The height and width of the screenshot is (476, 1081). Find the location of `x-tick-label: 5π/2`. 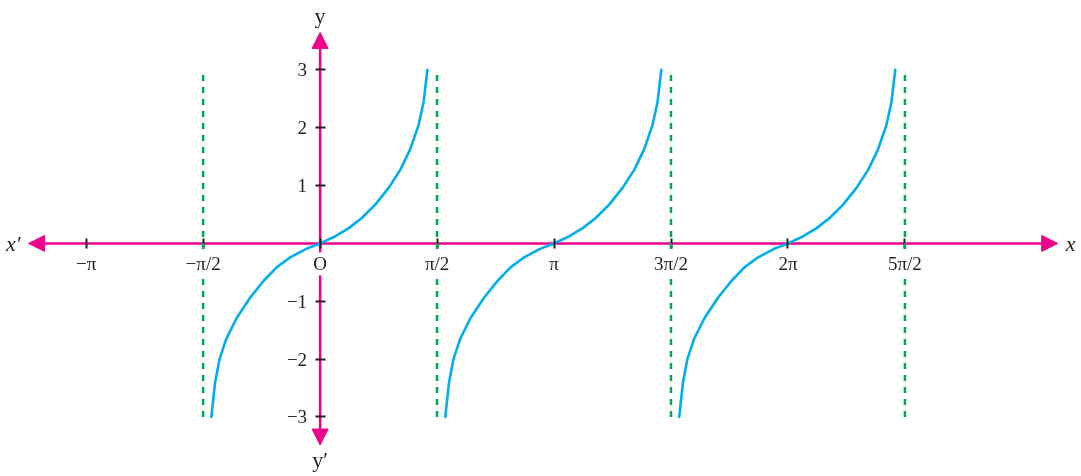

x-tick-label: 5π/2 is located at coordinates (905, 264).